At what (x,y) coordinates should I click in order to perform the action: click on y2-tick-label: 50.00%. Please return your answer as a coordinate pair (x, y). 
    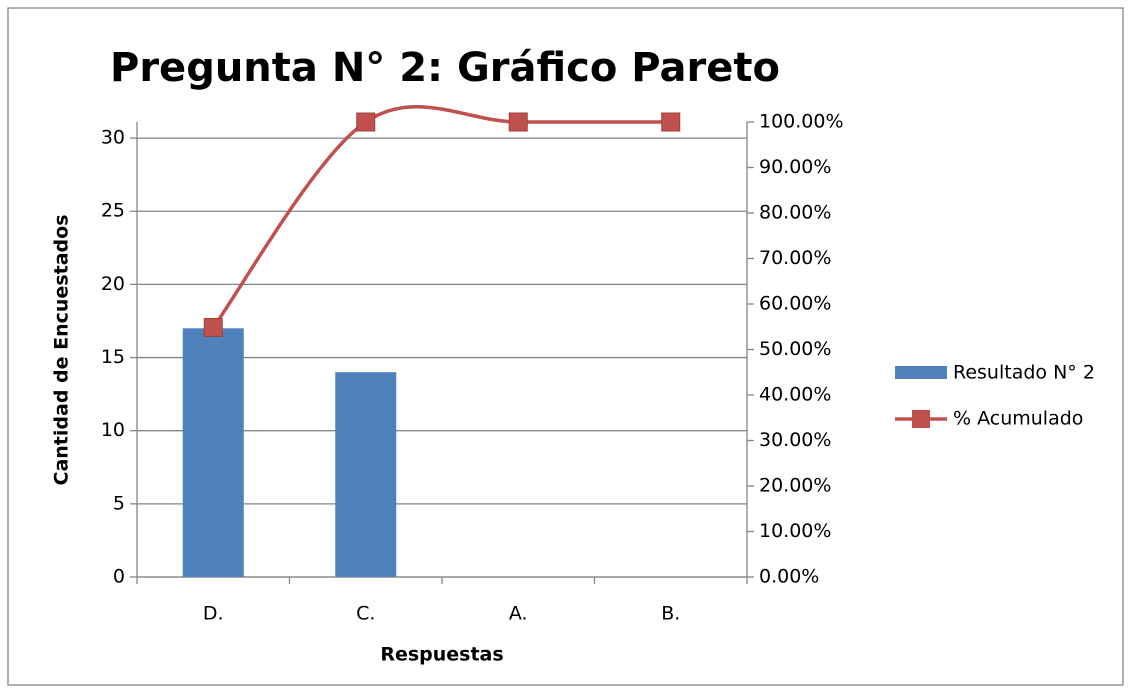
    Looking at the image, I should click on (795, 349).